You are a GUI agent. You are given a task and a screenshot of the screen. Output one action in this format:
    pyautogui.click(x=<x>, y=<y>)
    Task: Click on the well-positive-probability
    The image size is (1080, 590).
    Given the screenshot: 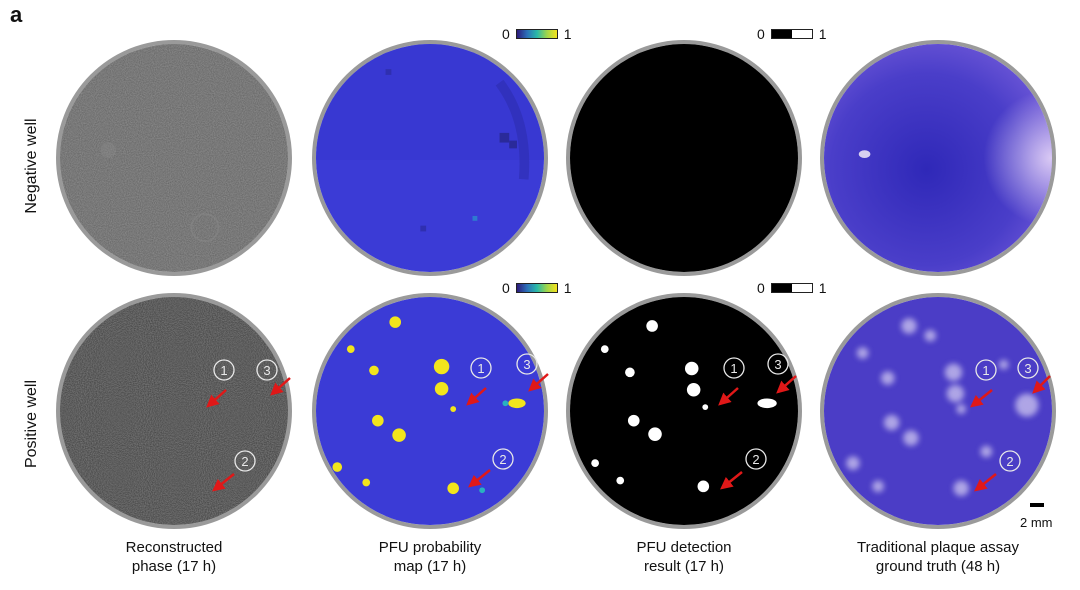 What is the action you would take?
    pyautogui.click(x=430, y=411)
    